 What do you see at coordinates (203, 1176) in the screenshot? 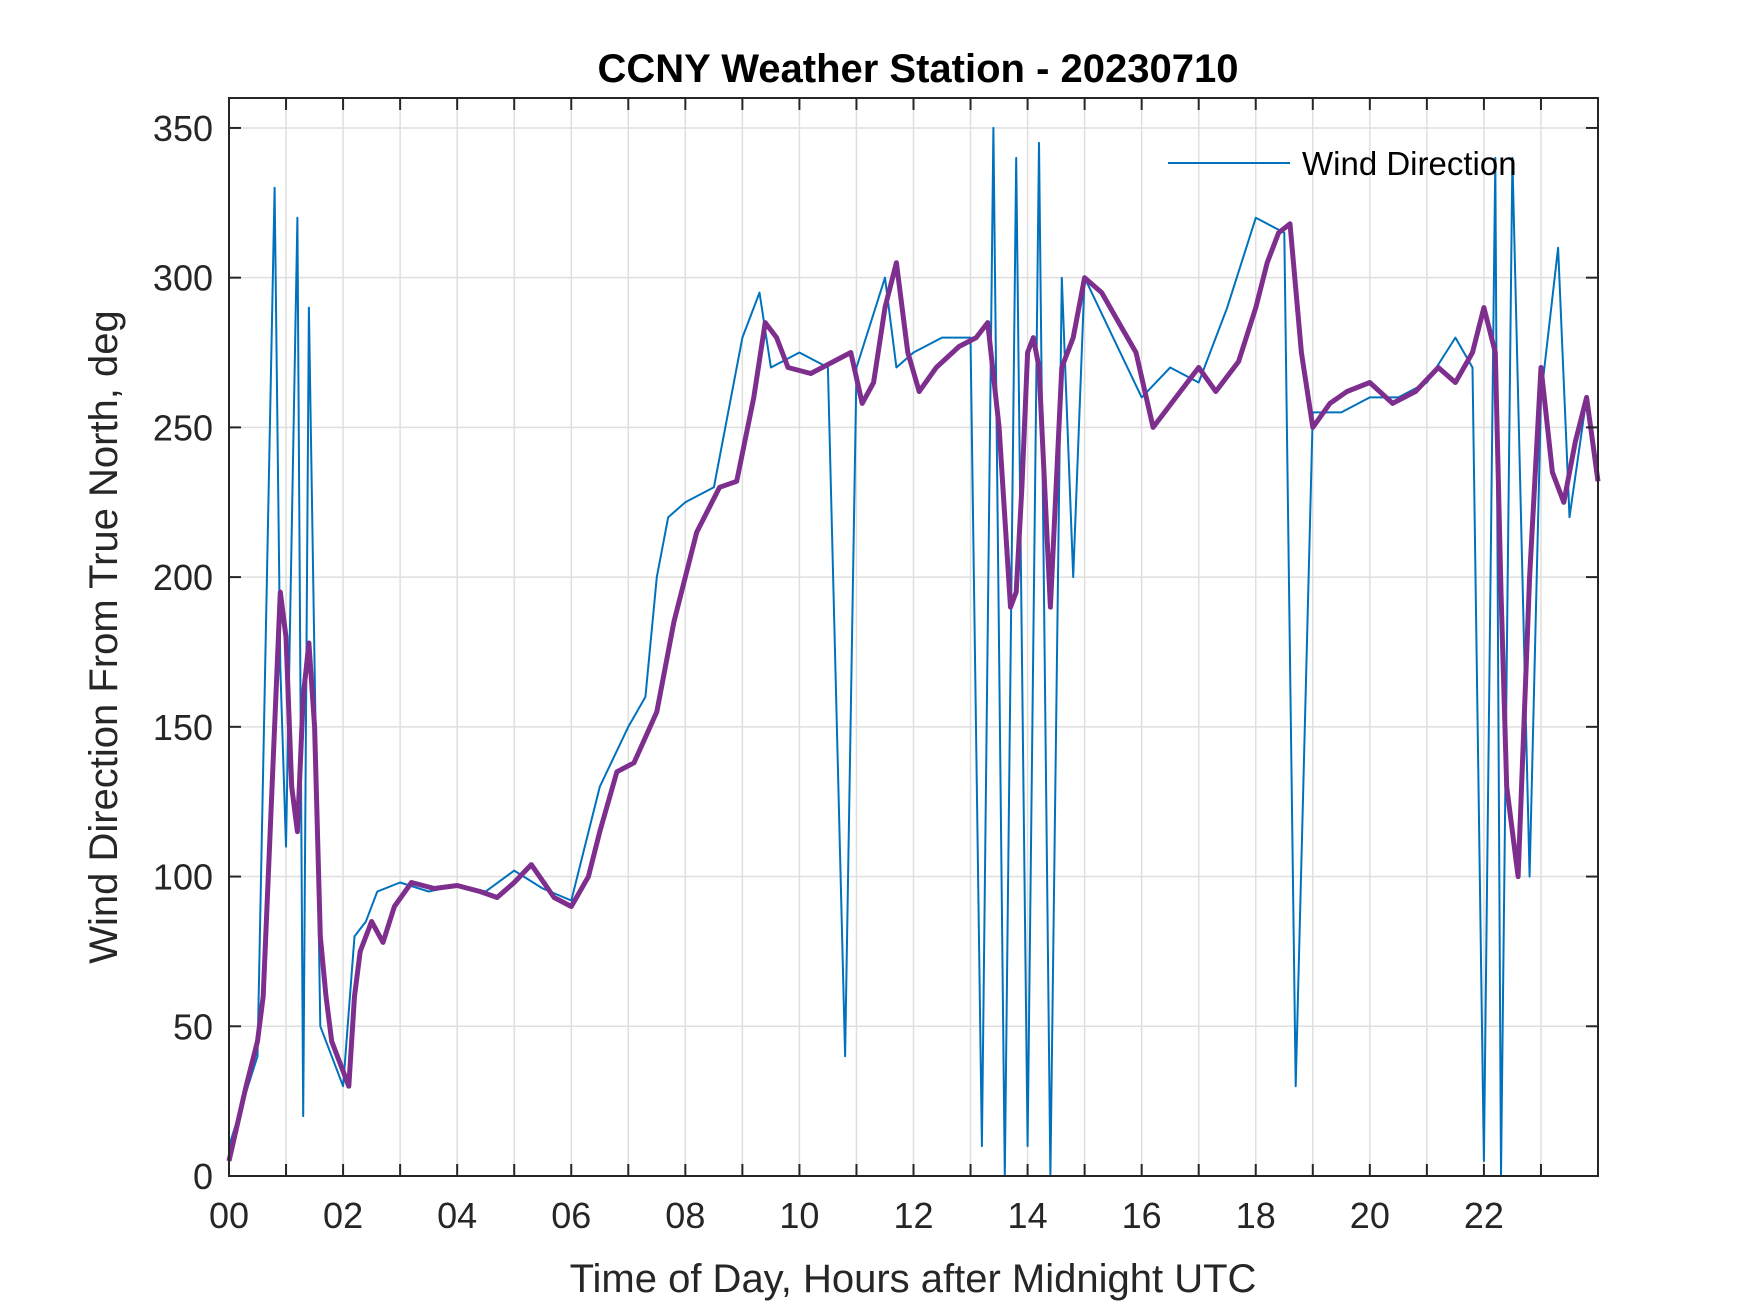
I see `y-tick-label: 0` at bounding box center [203, 1176].